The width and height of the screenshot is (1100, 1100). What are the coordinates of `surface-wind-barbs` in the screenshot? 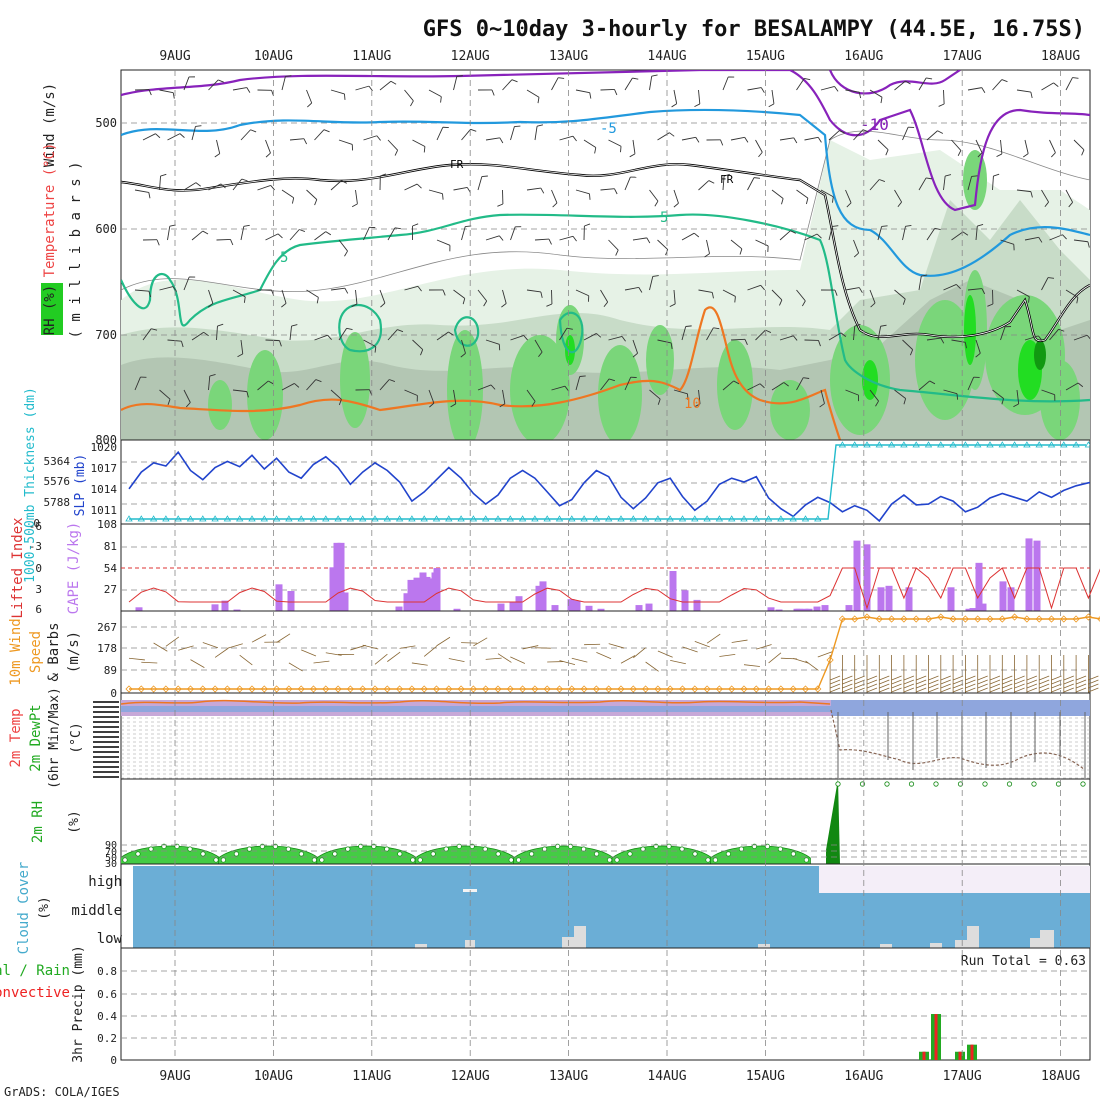 It's located at (613, 663).